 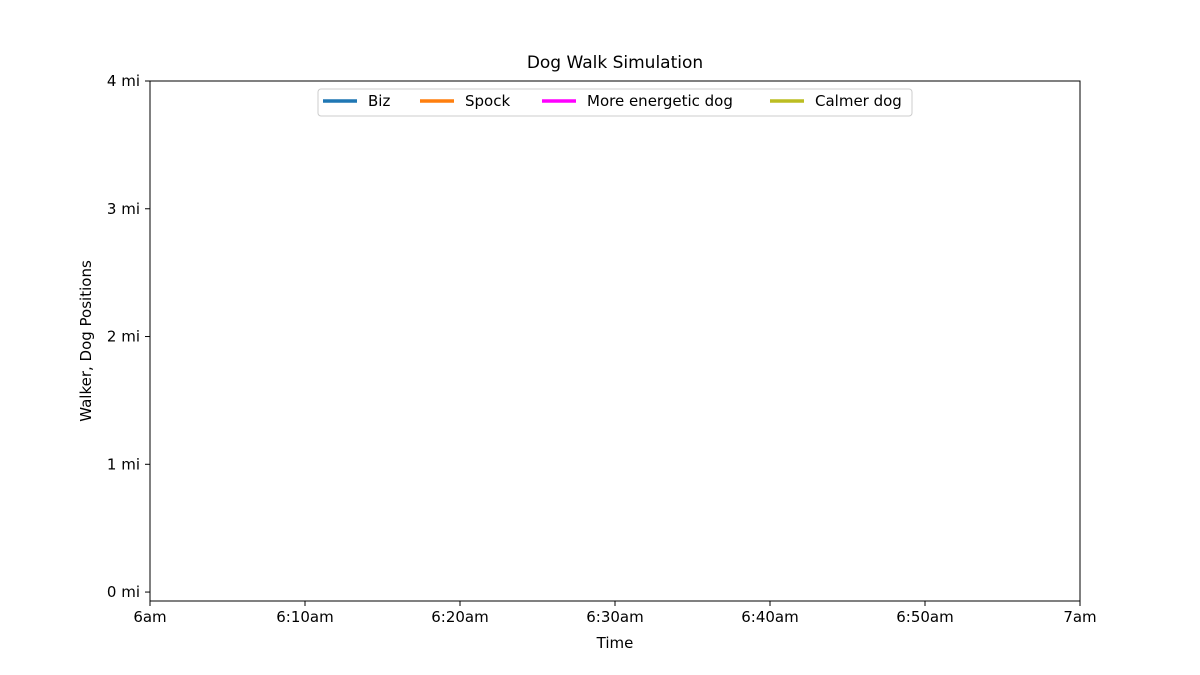 I want to click on x-tick-label: 7am, so click(x=1079, y=617).